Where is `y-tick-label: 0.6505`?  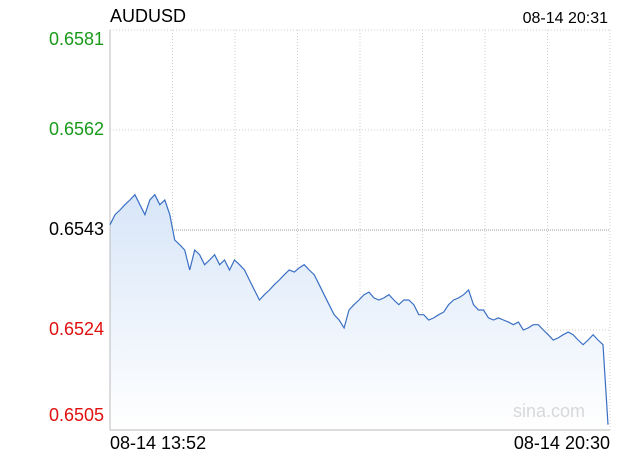 y-tick-label: 0.6505 is located at coordinates (76, 415).